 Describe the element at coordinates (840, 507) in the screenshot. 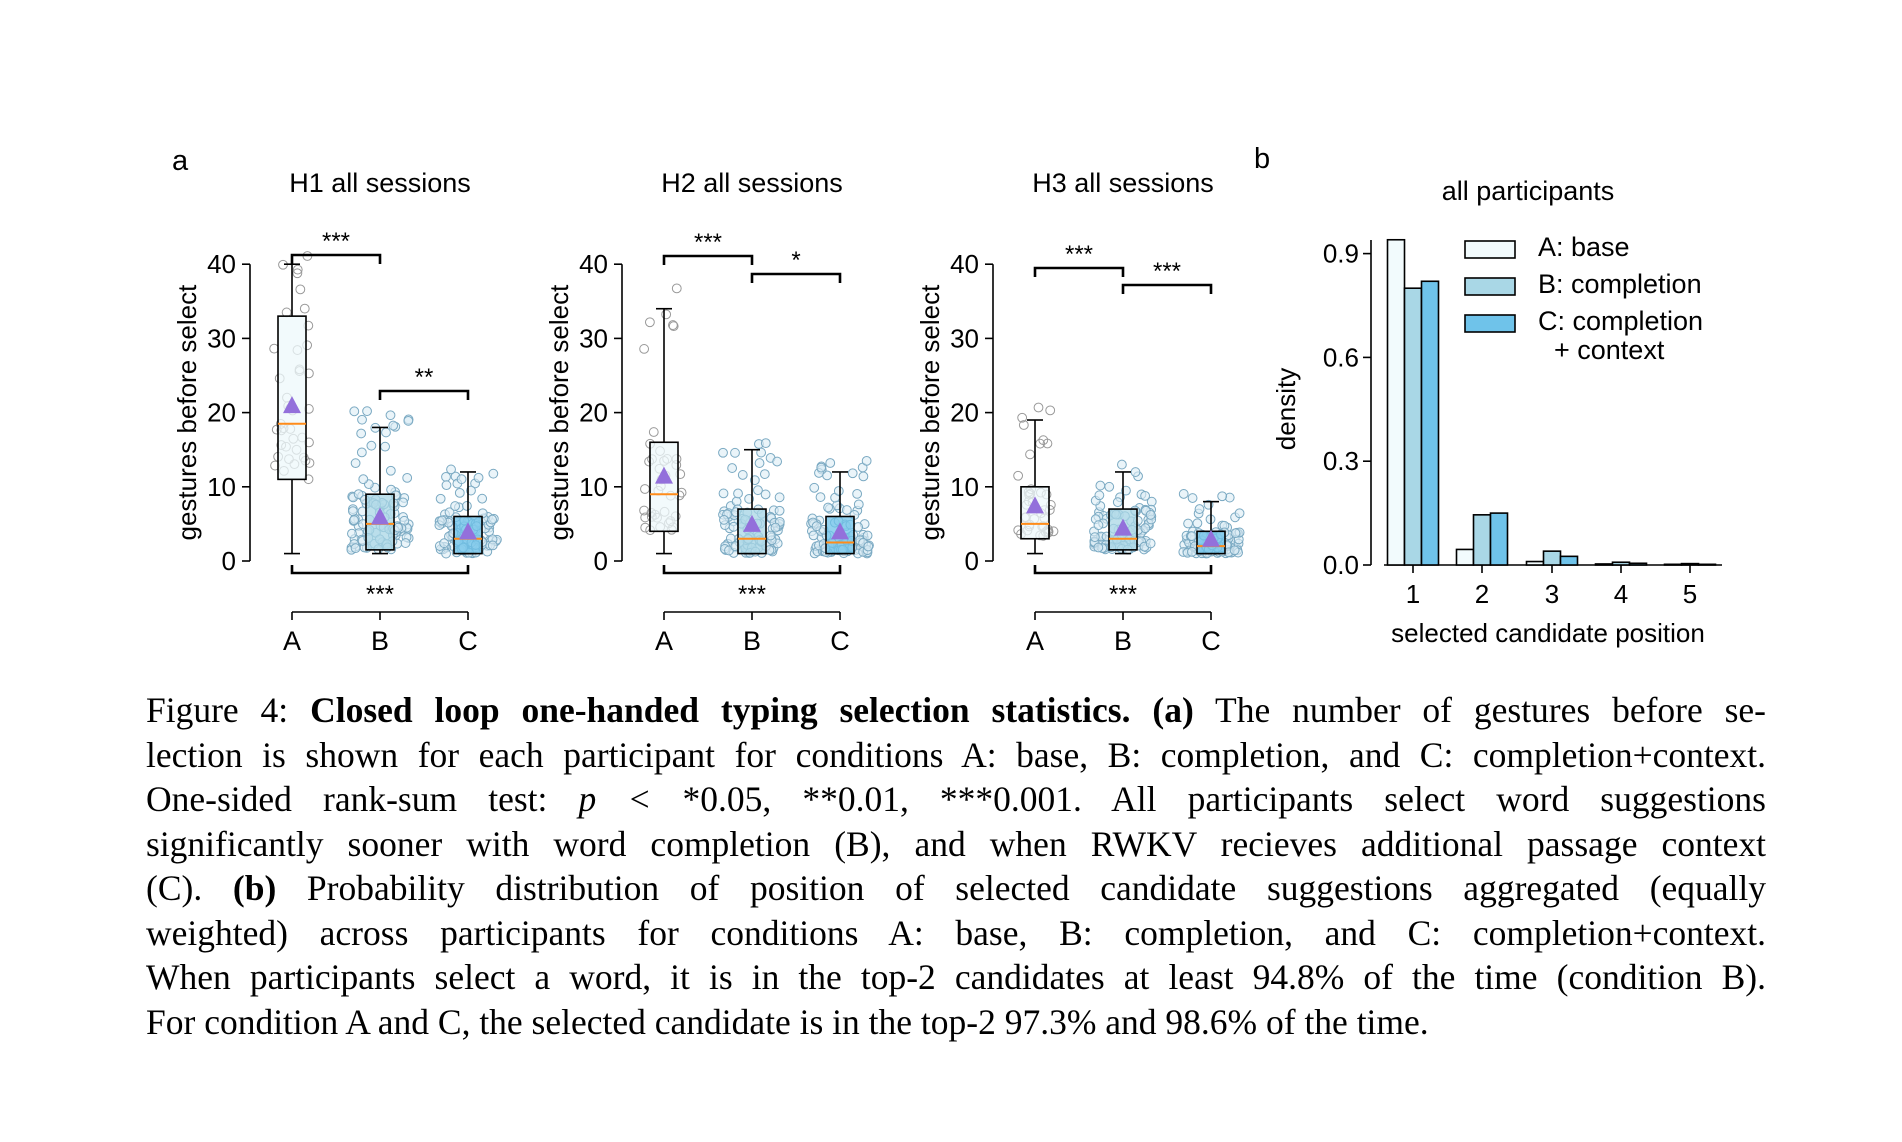

I see `box-C` at that location.